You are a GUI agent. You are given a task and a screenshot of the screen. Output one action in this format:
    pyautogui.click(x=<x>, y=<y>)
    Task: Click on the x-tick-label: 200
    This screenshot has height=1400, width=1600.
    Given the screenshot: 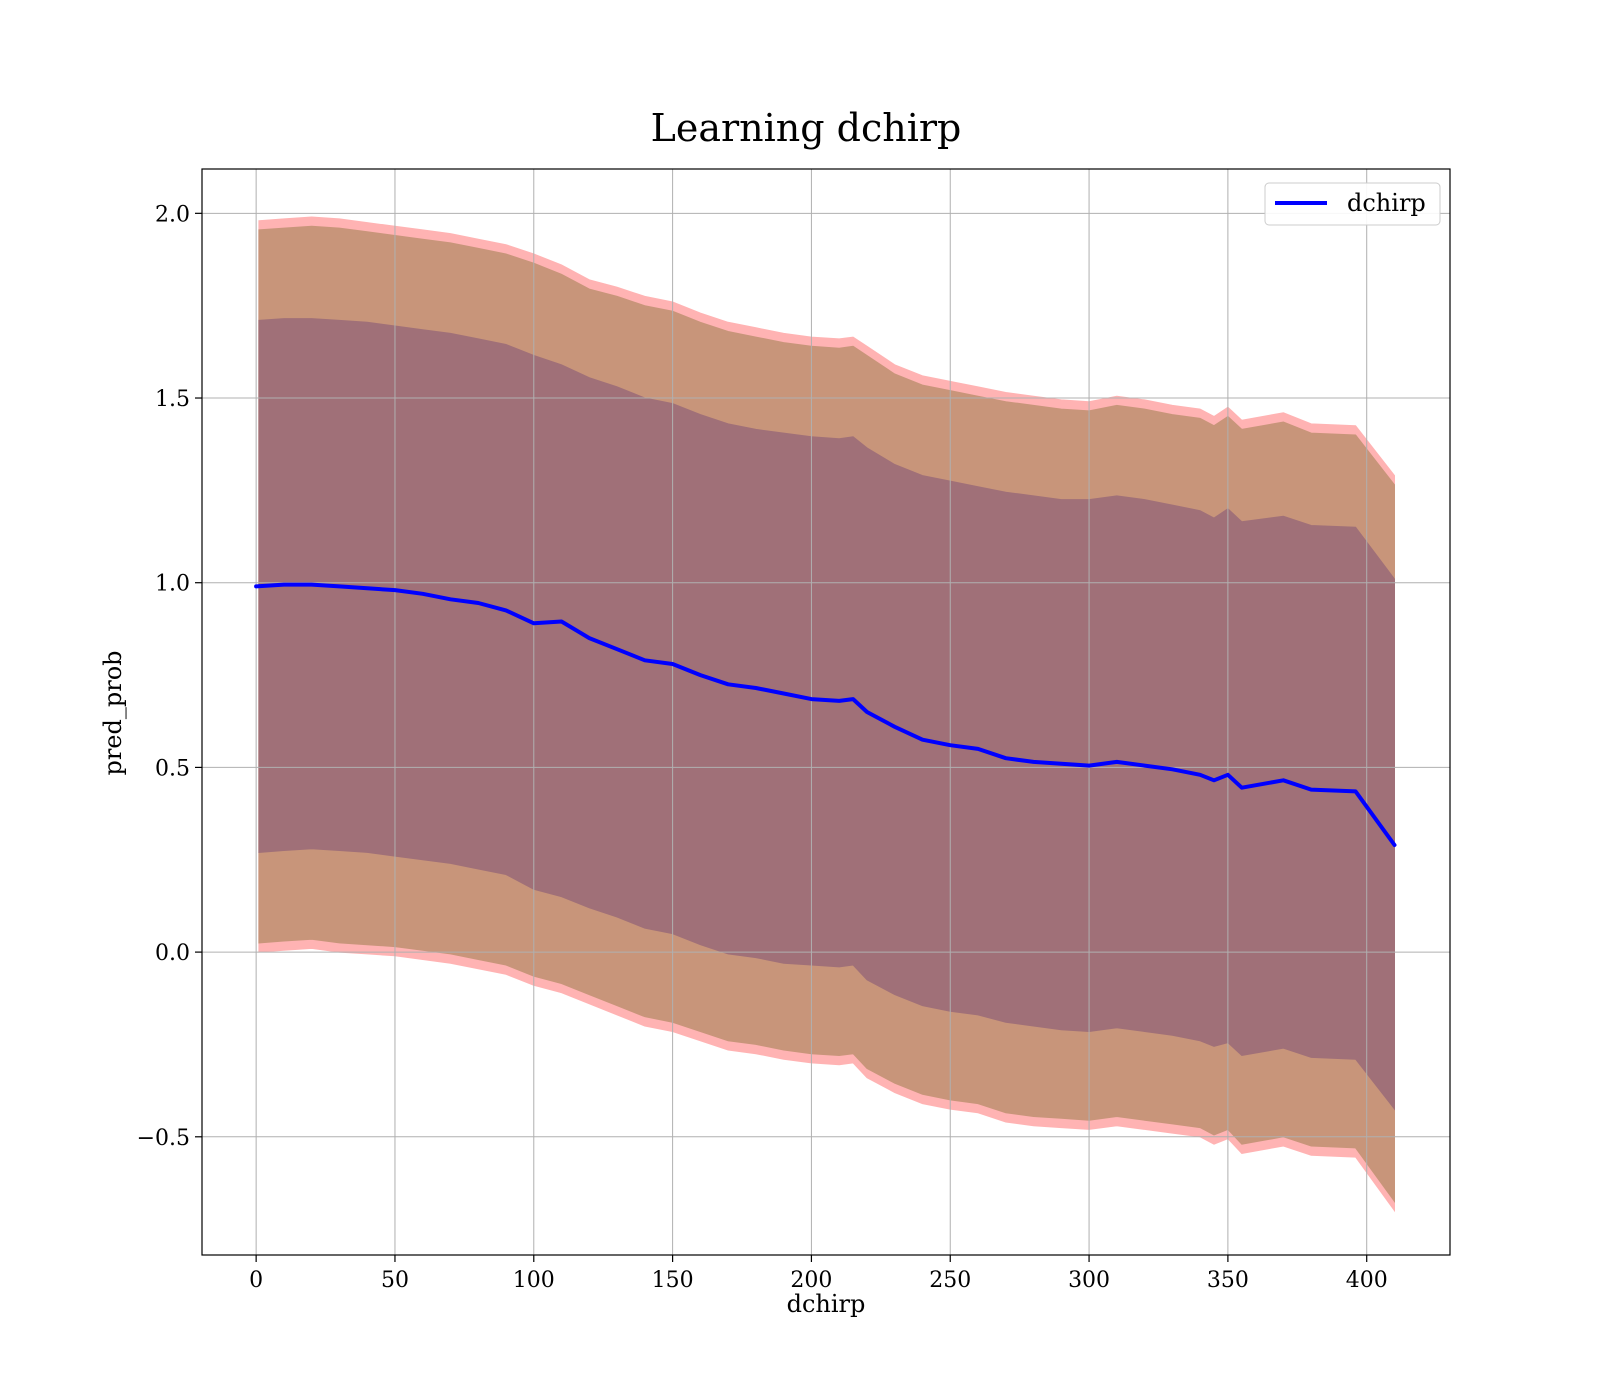 What is the action you would take?
    pyautogui.click(x=811, y=1280)
    